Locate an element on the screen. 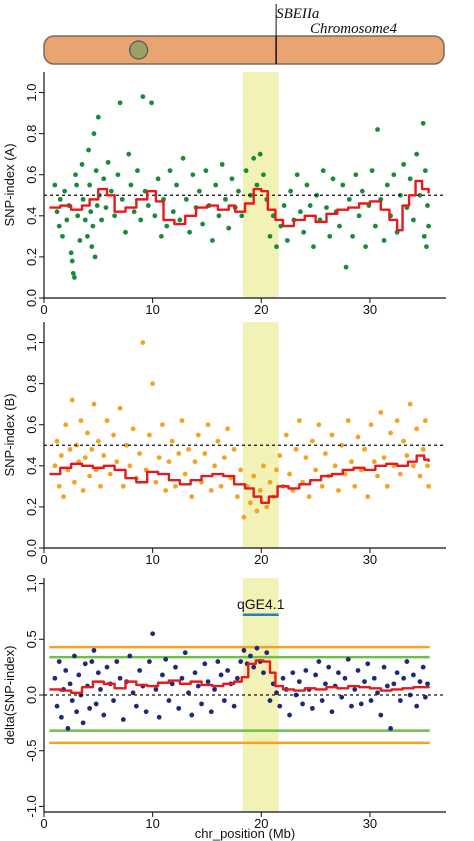 The width and height of the screenshot is (474, 841). y-tick-label: 0.0 is located at coordinates (31, 298).